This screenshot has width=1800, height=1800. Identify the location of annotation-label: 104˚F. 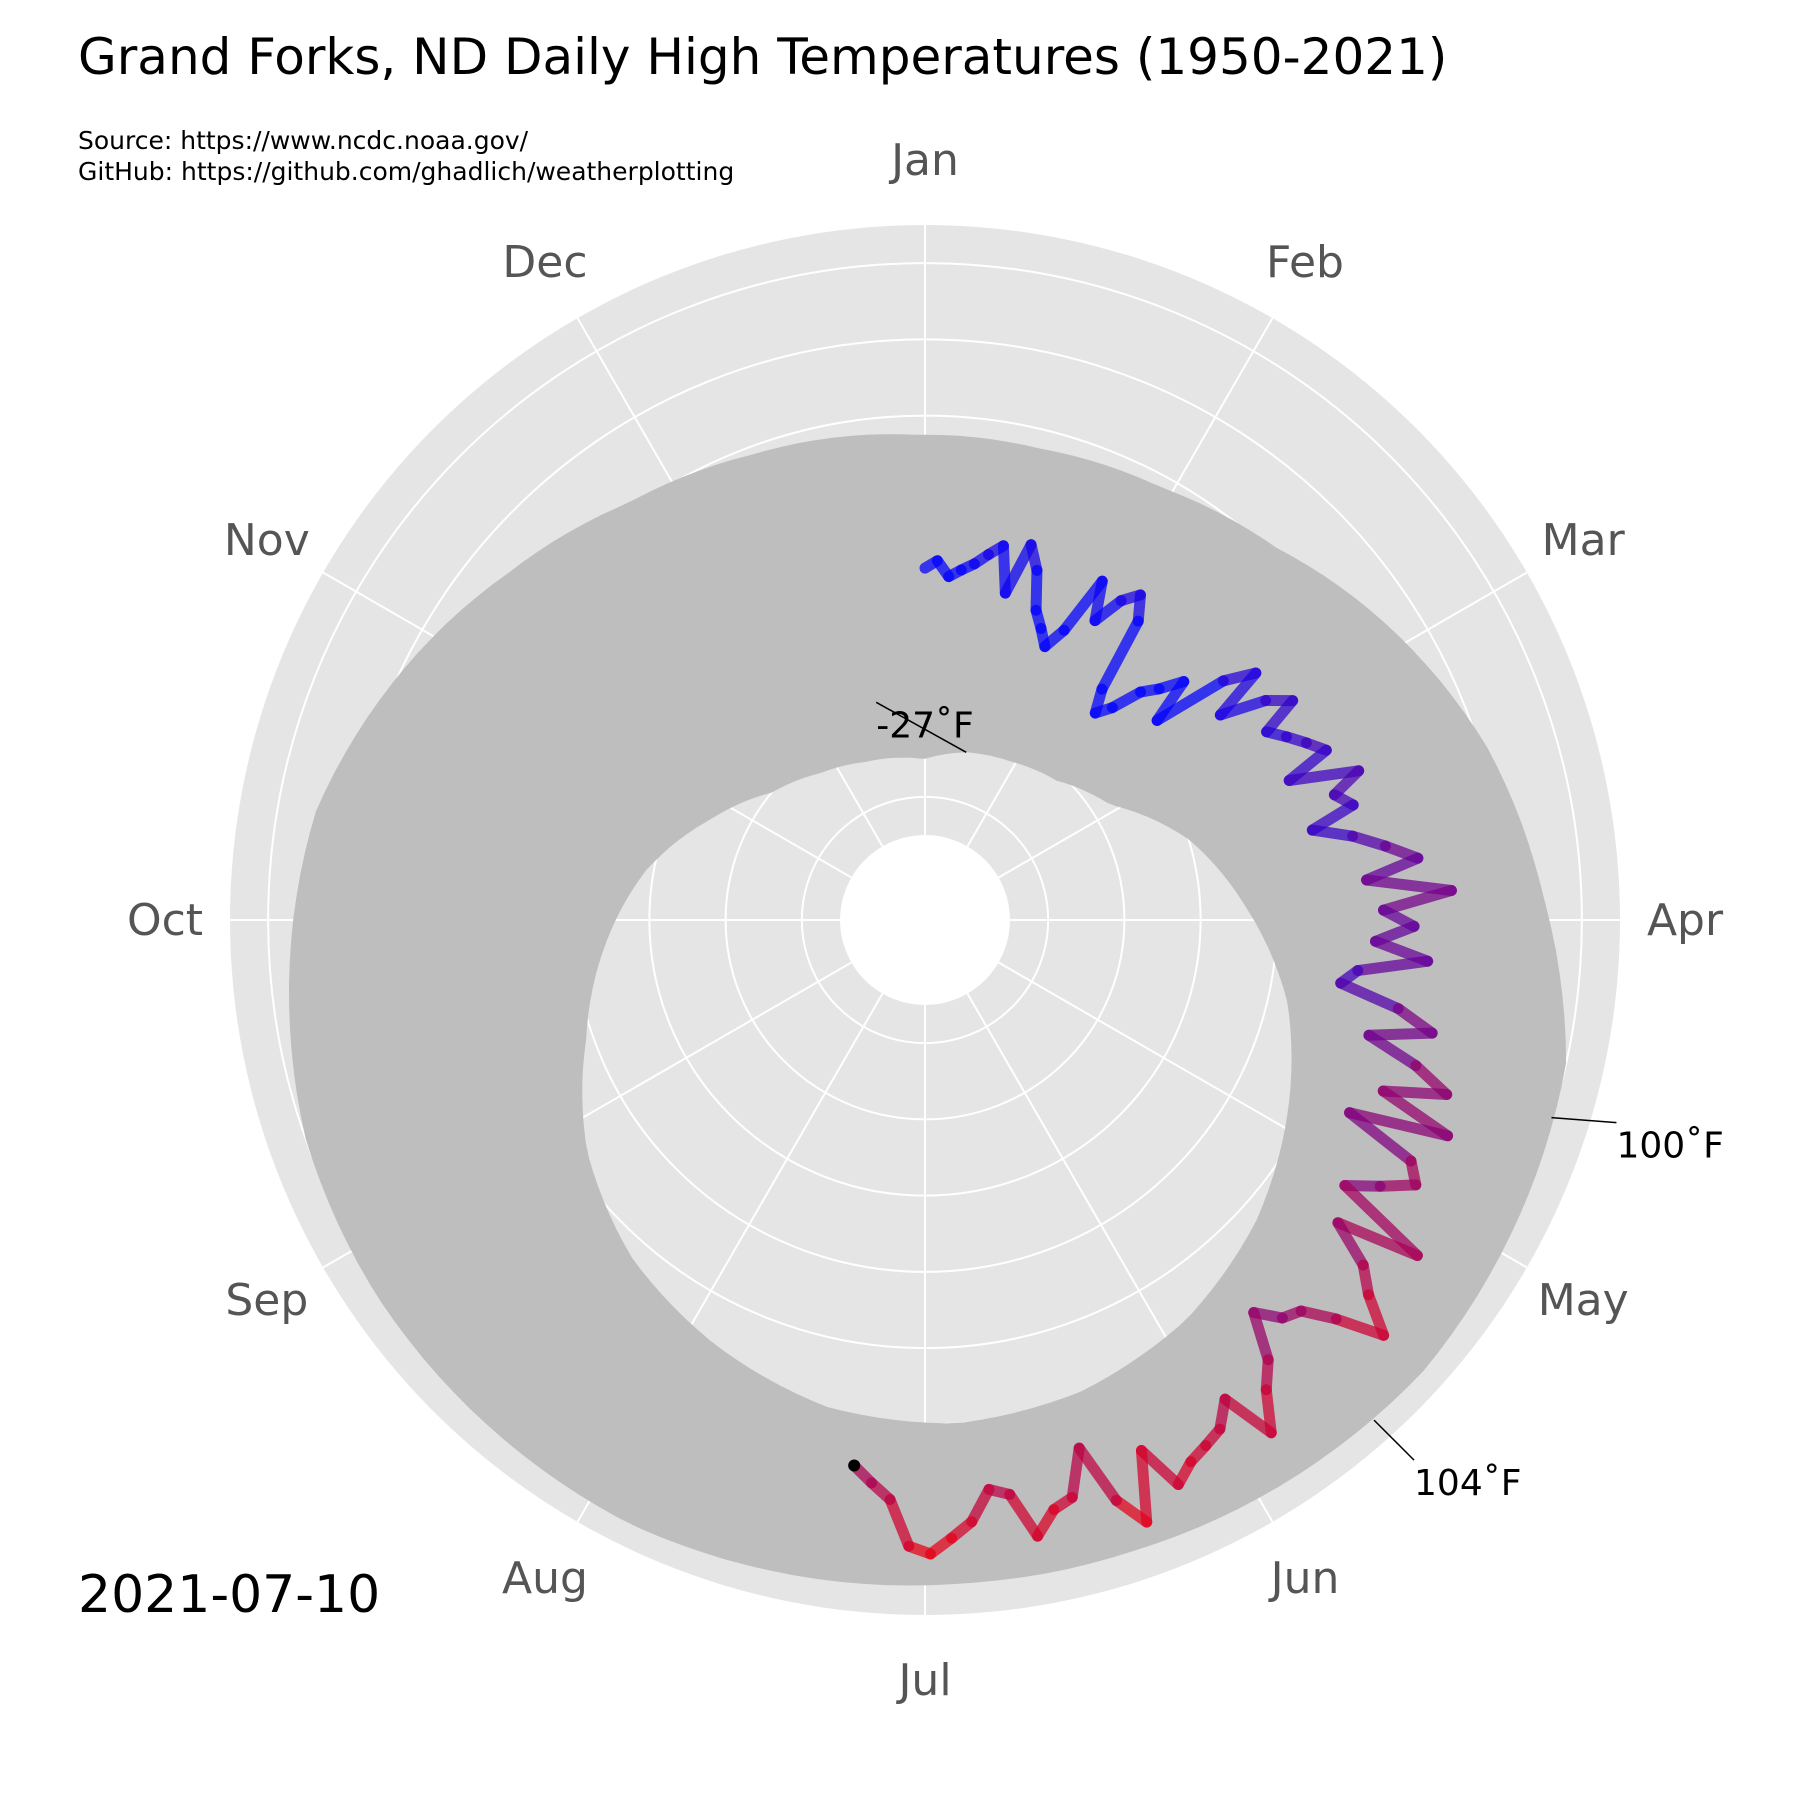
(1467, 1483).